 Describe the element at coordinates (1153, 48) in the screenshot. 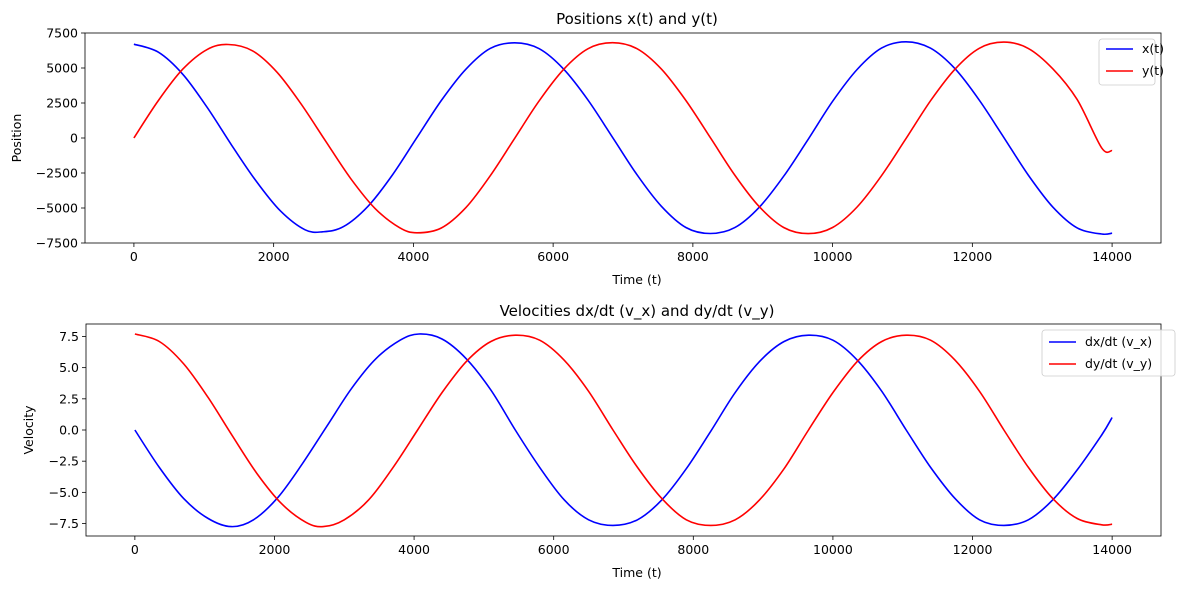

I see `legend-label-x: x(t)` at that location.